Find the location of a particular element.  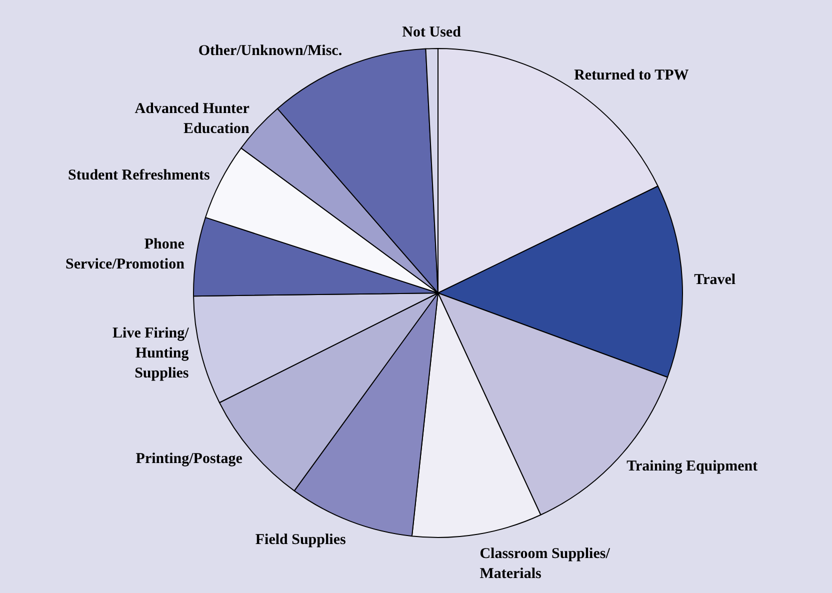

slice-label: Live Firing/ Hunting Supplies is located at coordinates (151, 354).